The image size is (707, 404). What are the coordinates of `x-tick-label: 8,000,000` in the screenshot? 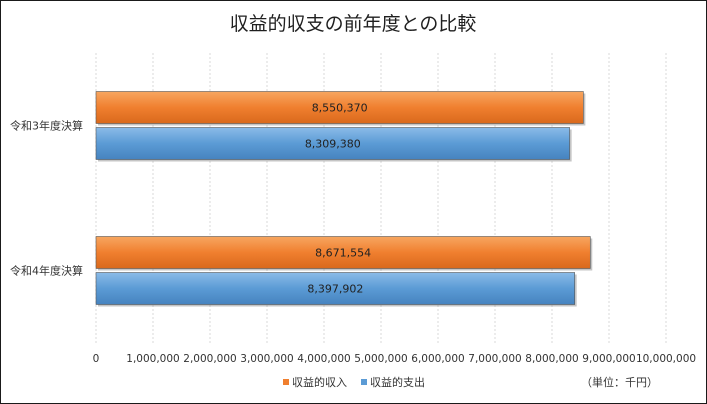 It's located at (551, 359).